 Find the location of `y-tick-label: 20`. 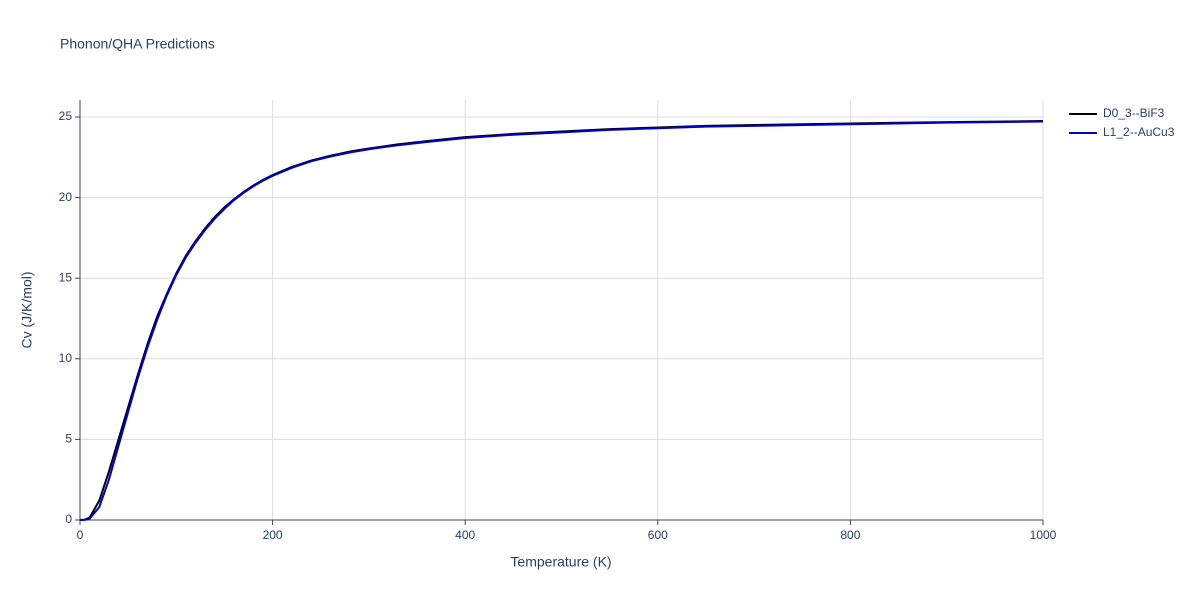

y-tick-label: 20 is located at coordinates (66, 197).